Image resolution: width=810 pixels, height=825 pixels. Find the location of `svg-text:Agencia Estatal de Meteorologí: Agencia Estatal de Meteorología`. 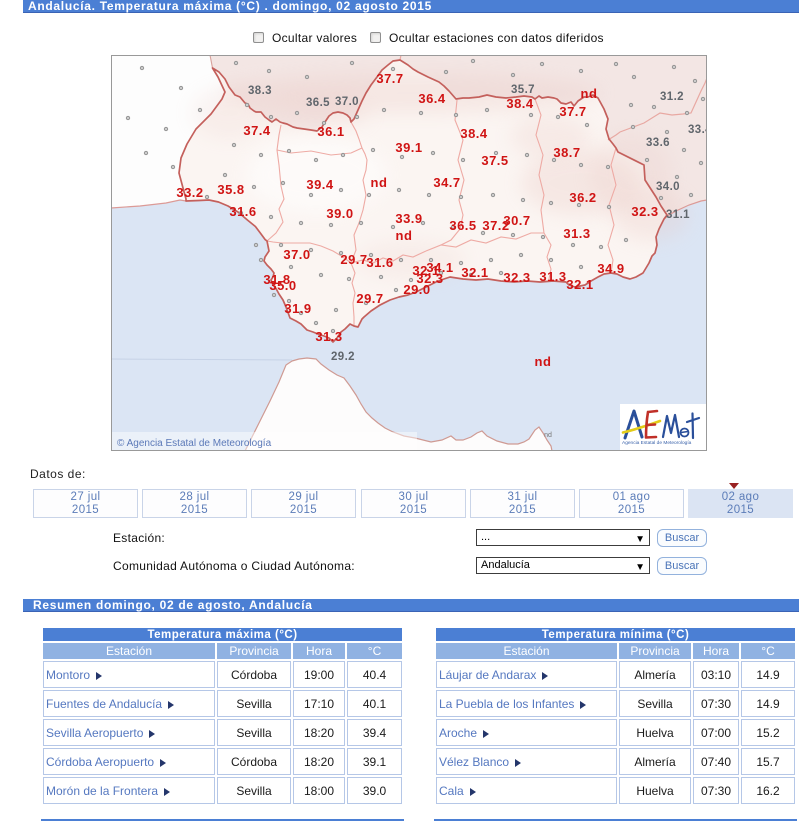

svg-text:Agencia Estatal de Meteorologí: Agencia Estatal de Meteorología is located at coordinates (657, 443).